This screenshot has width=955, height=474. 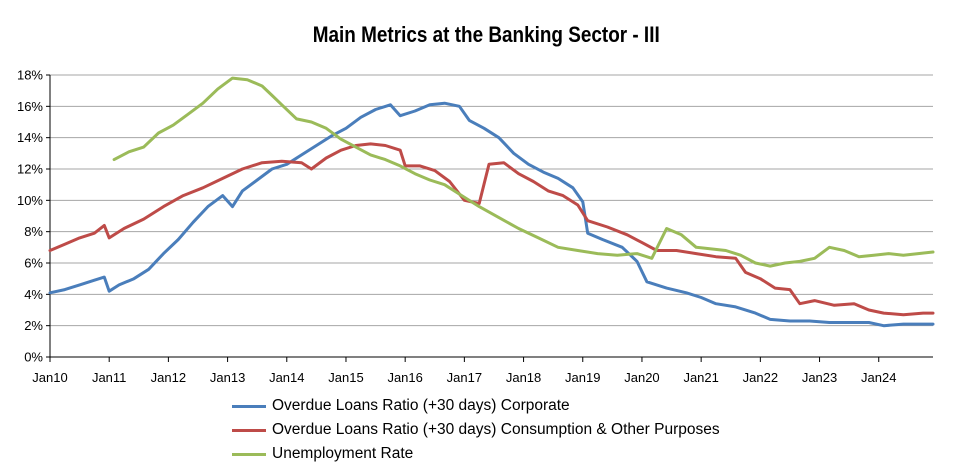 What do you see at coordinates (582, 377) in the screenshot?
I see `x-tick-label: Jan19` at bounding box center [582, 377].